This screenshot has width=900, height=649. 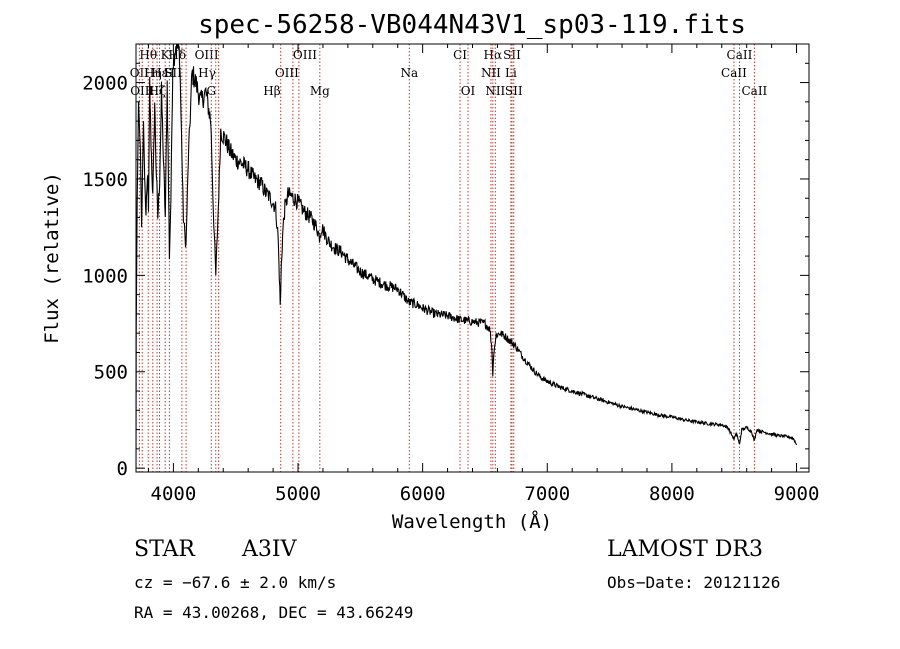 What do you see at coordinates (105, 276) in the screenshot?
I see `y-tick-label-2: 1000` at bounding box center [105, 276].